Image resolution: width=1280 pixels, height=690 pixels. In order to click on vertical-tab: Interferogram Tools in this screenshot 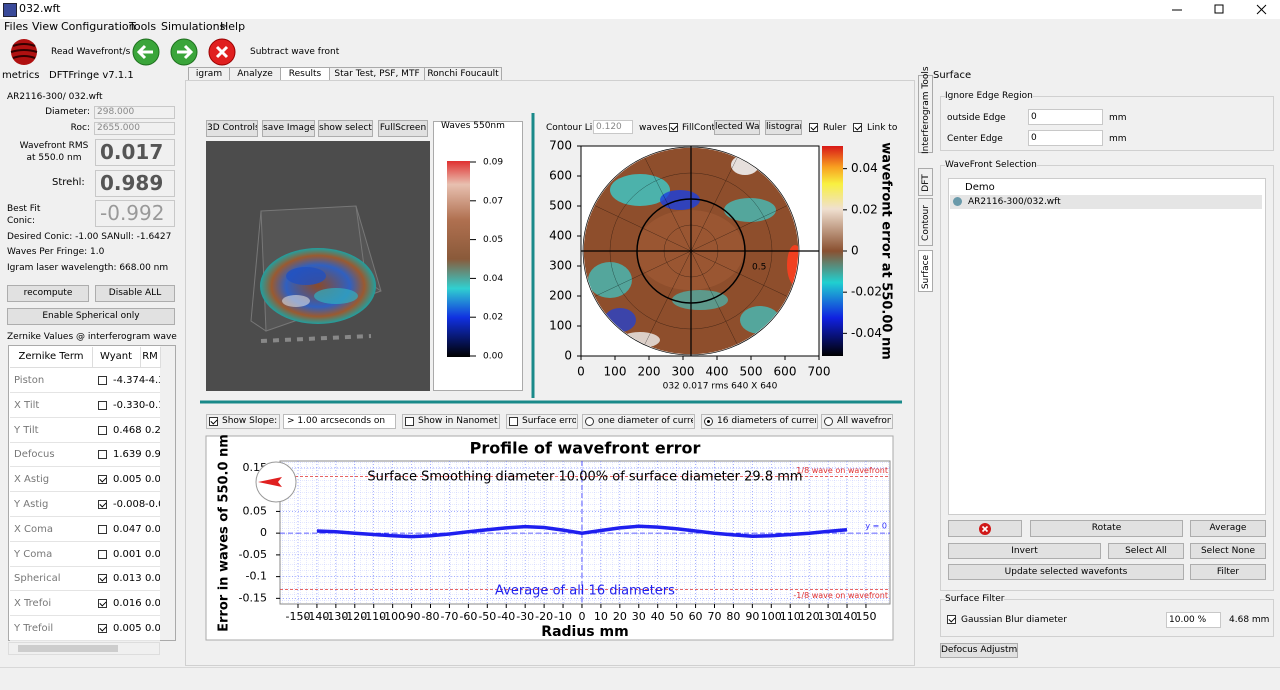, I will do `click(925, 110)`.